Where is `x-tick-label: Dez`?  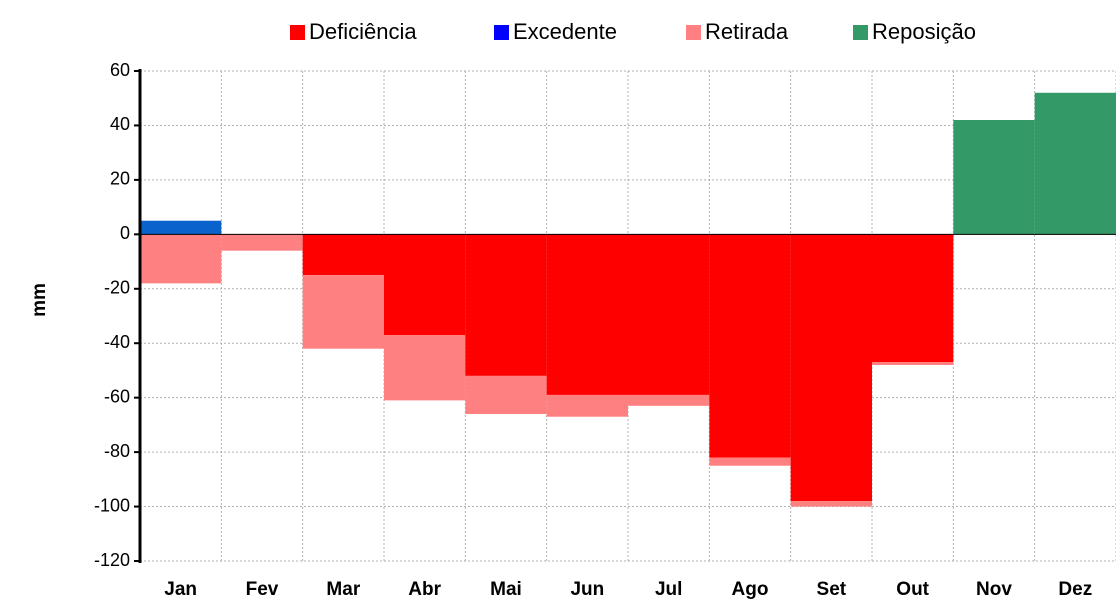 x-tick-label: Dez is located at coordinates (1075, 589).